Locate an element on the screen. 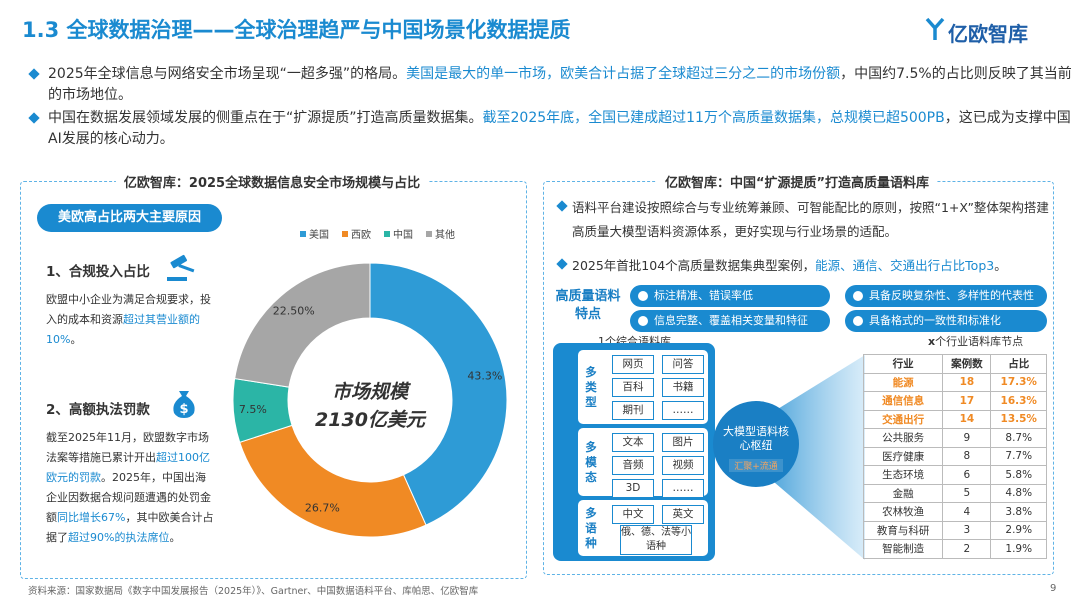 The height and width of the screenshot is (608, 1080). text-run: ，其中欧美合计占据了 is located at coordinates (130, 527).